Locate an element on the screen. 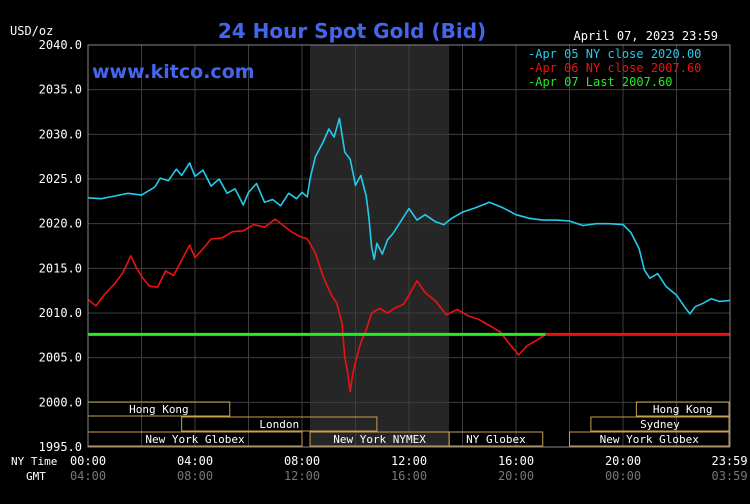  x-tick-label-gmt: 03:59 is located at coordinates (729, 476).